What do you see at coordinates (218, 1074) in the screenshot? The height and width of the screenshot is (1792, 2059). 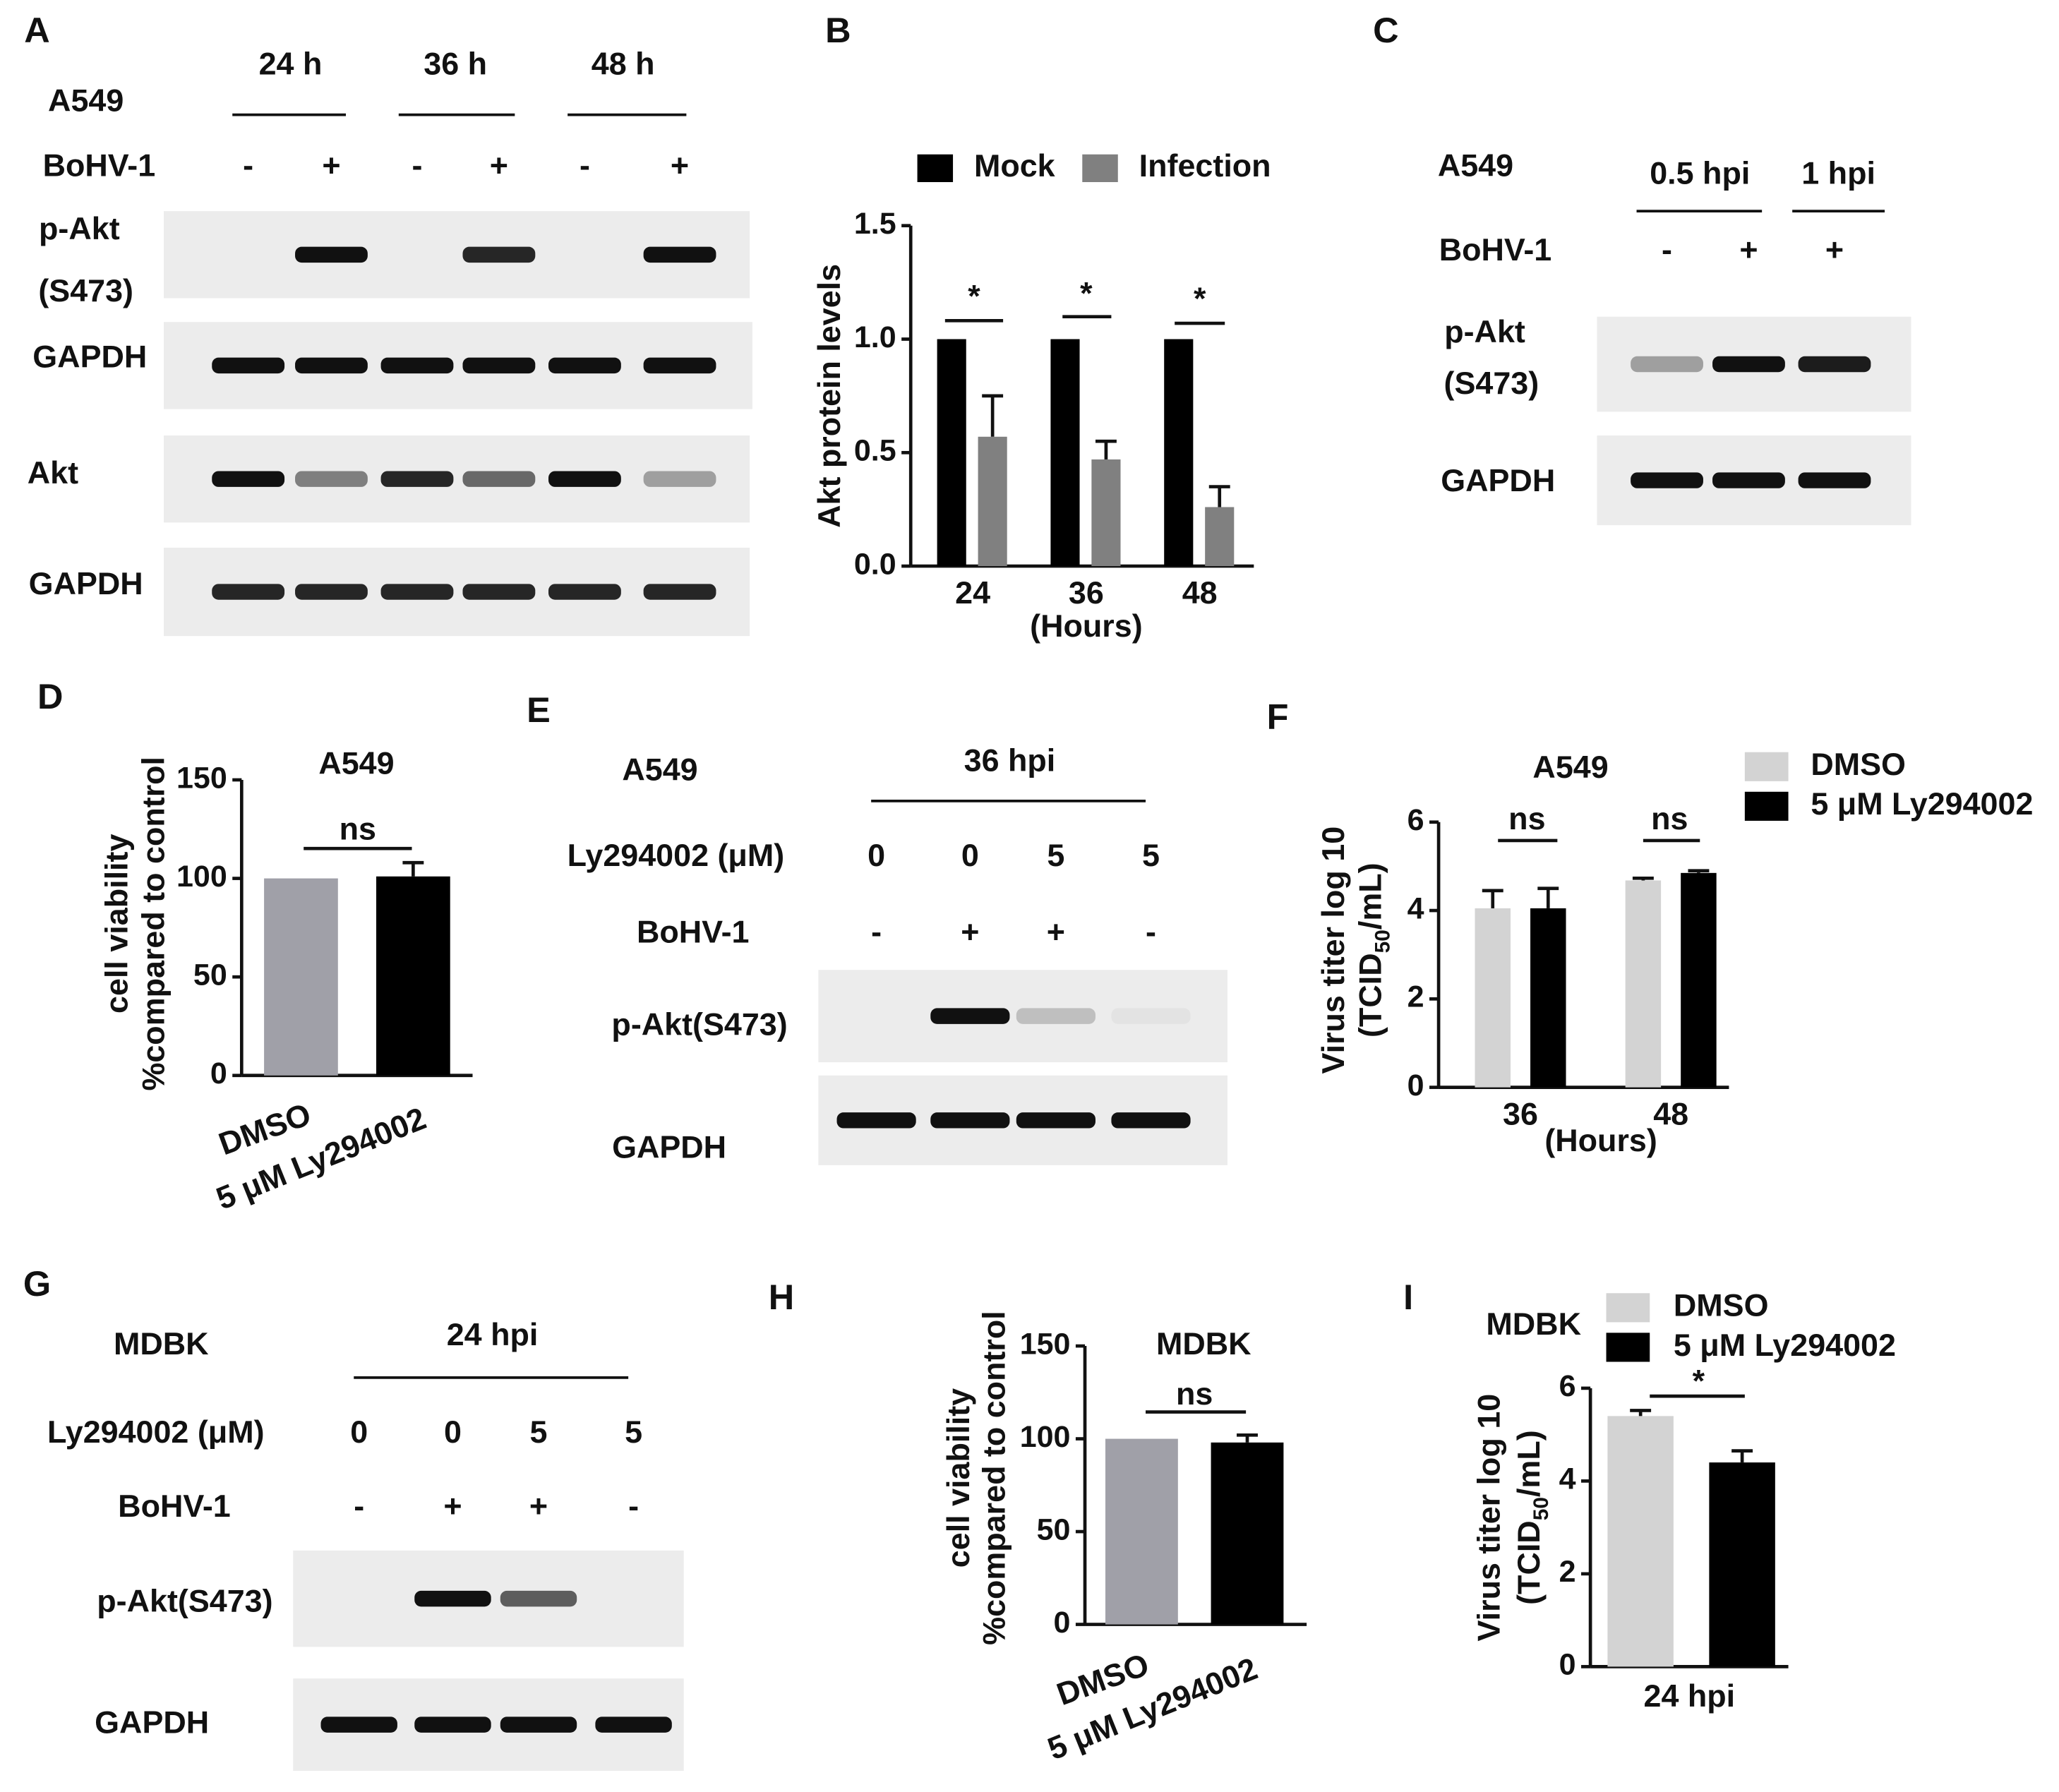 I see `y-tick-label: 0` at bounding box center [218, 1074].